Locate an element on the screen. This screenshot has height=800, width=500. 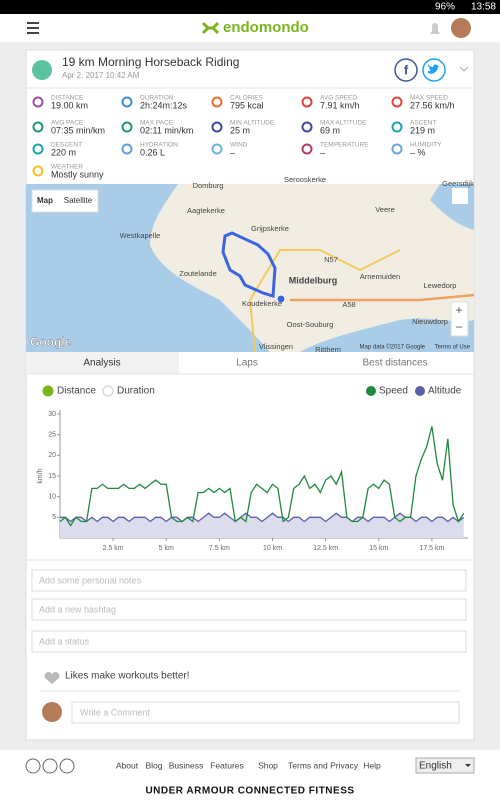
stat-value: 0.26 L is located at coordinates (152, 152).